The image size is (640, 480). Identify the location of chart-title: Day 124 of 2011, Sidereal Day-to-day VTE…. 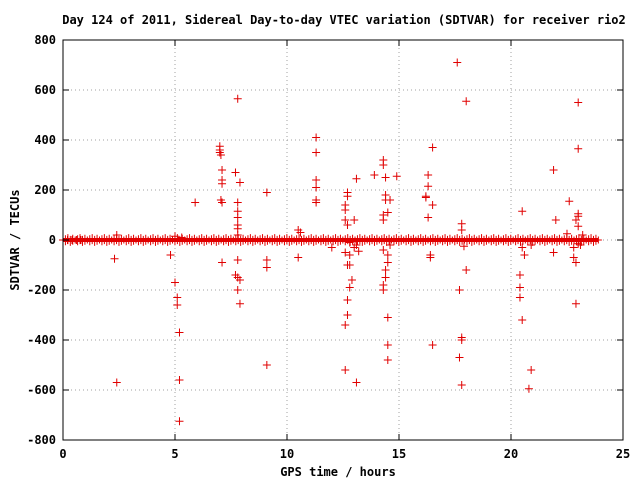
(344, 20).